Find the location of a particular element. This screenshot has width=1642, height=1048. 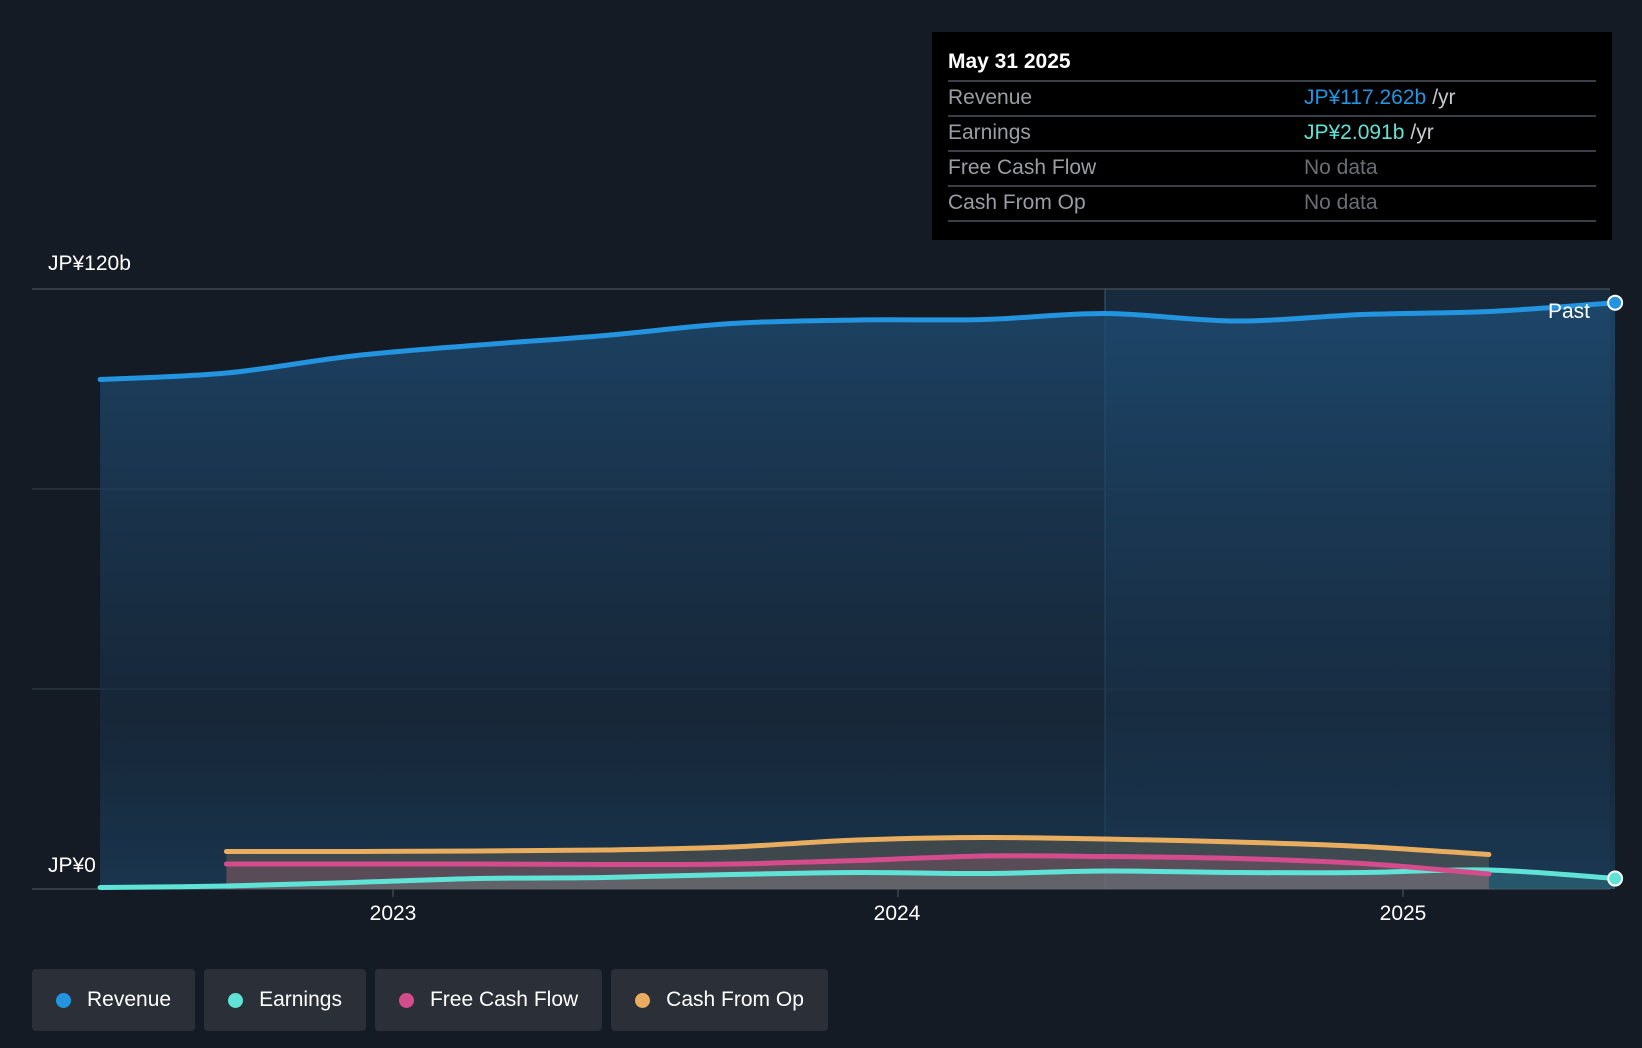

legend-item-free-cash-flow: Free Cash Flow is located at coordinates (488, 1000).